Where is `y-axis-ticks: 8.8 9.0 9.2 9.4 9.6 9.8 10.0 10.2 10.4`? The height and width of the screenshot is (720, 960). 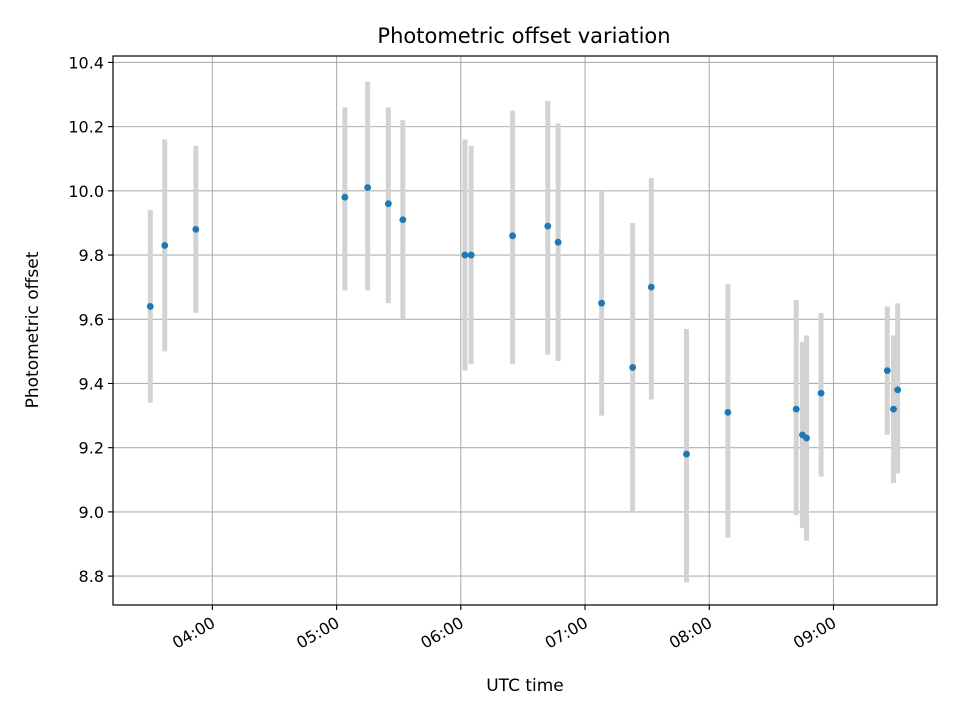 y-axis-ticks: 8.8 9.0 9.2 9.4 9.6 9.8 10.0 10.2 10.4 is located at coordinates (90, 319).